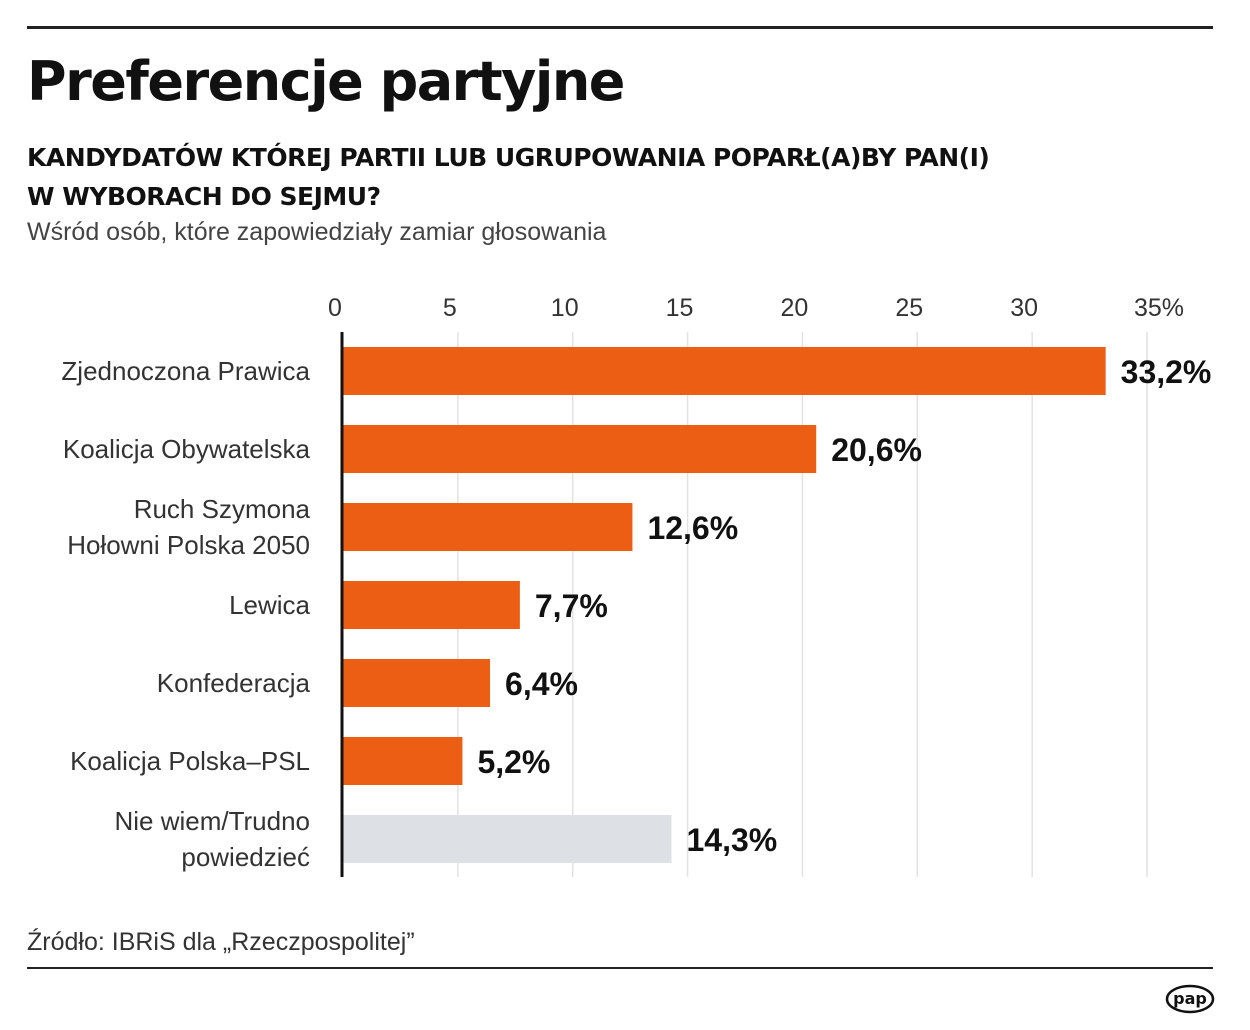 This screenshot has height=1030, width=1250. I want to click on svg-text: pap, so click(1190, 998).